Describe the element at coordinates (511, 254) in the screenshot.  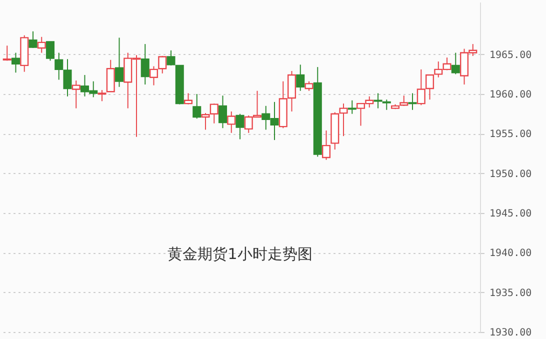
I see `y-tick-label: 1940.00` at that location.